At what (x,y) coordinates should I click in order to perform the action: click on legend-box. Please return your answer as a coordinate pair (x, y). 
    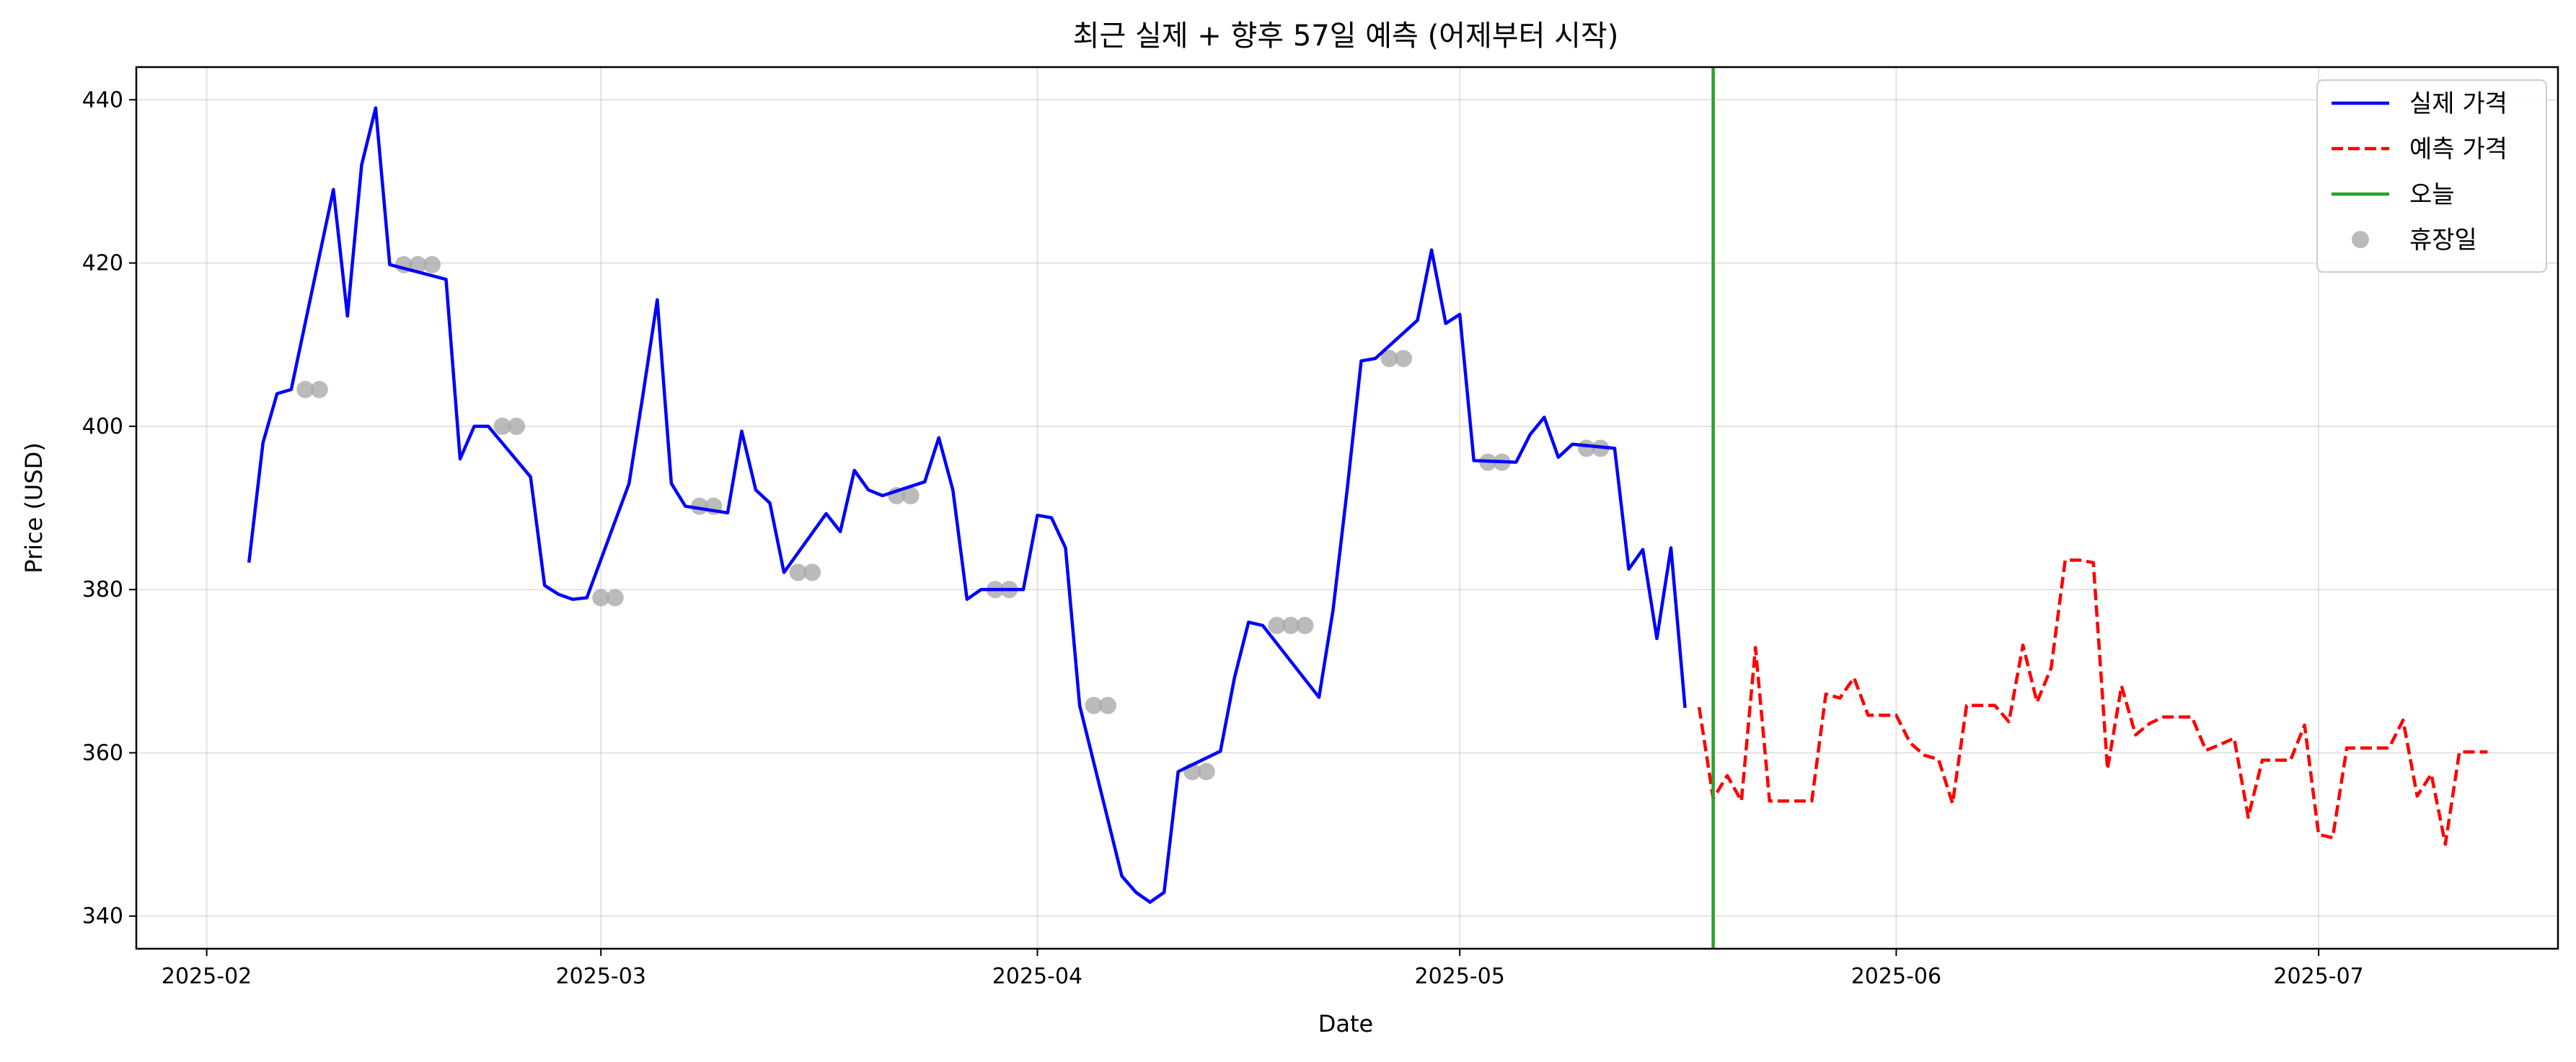
    Looking at the image, I should click on (2431, 176).